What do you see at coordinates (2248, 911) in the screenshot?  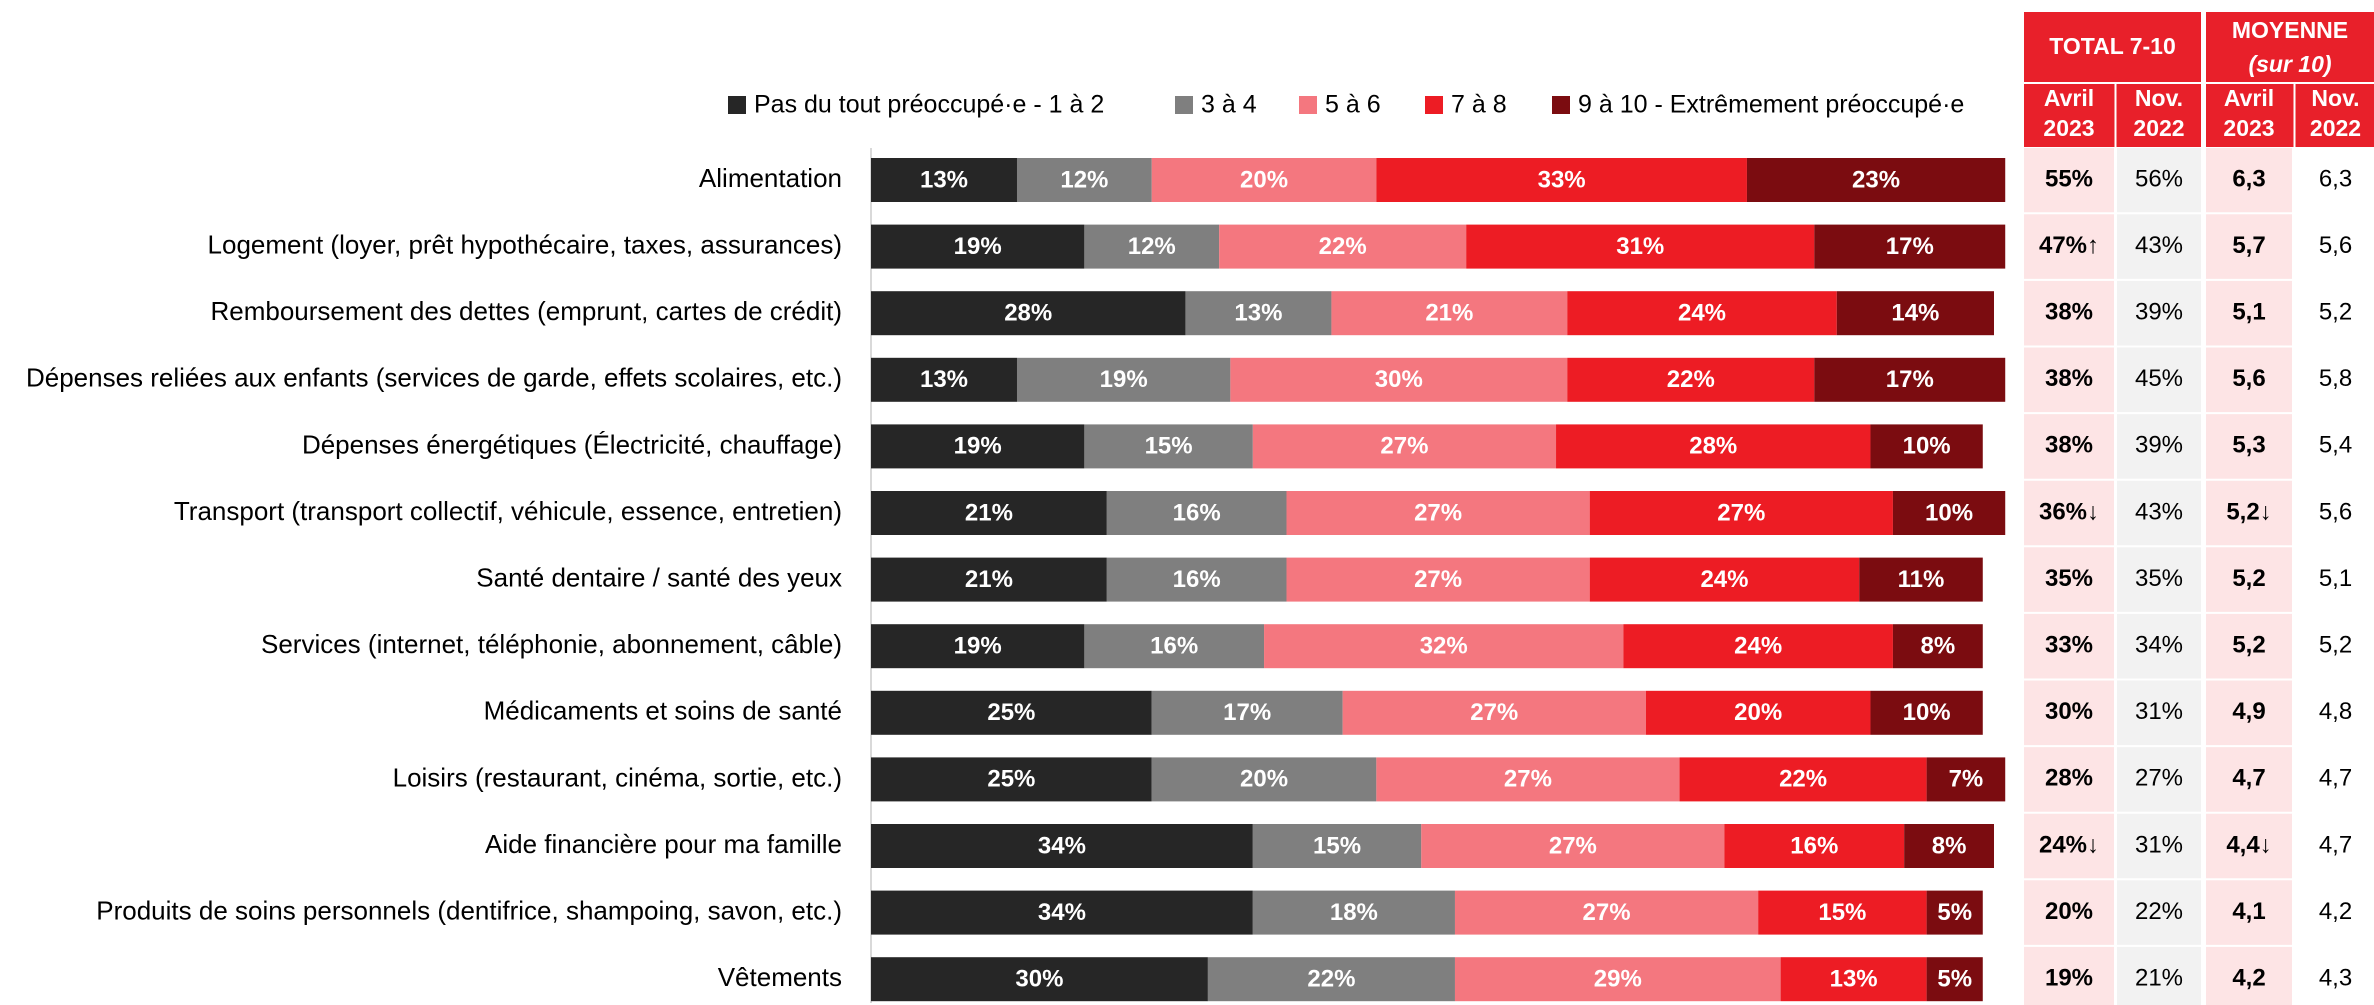 I see `table-cell: 4,1` at bounding box center [2248, 911].